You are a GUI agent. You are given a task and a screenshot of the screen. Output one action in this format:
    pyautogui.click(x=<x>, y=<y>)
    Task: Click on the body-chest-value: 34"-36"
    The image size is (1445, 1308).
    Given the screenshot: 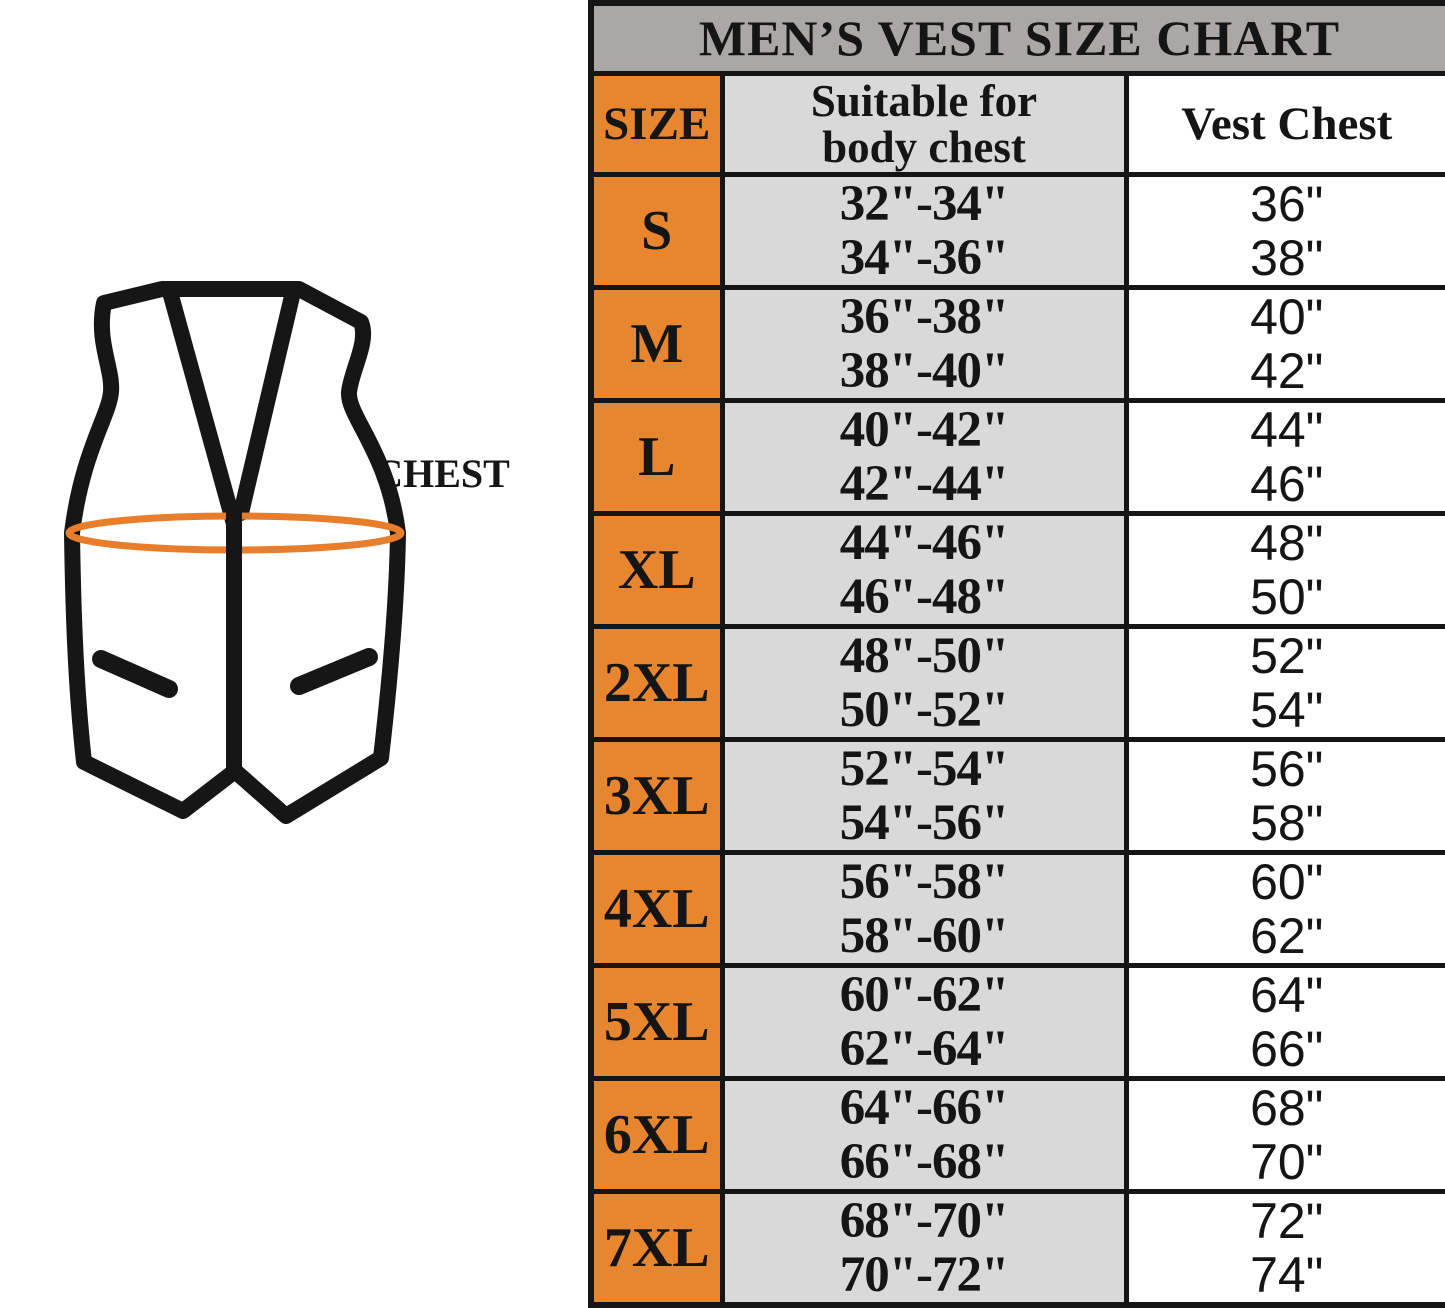 What is the action you would take?
    pyautogui.click(x=924, y=258)
    